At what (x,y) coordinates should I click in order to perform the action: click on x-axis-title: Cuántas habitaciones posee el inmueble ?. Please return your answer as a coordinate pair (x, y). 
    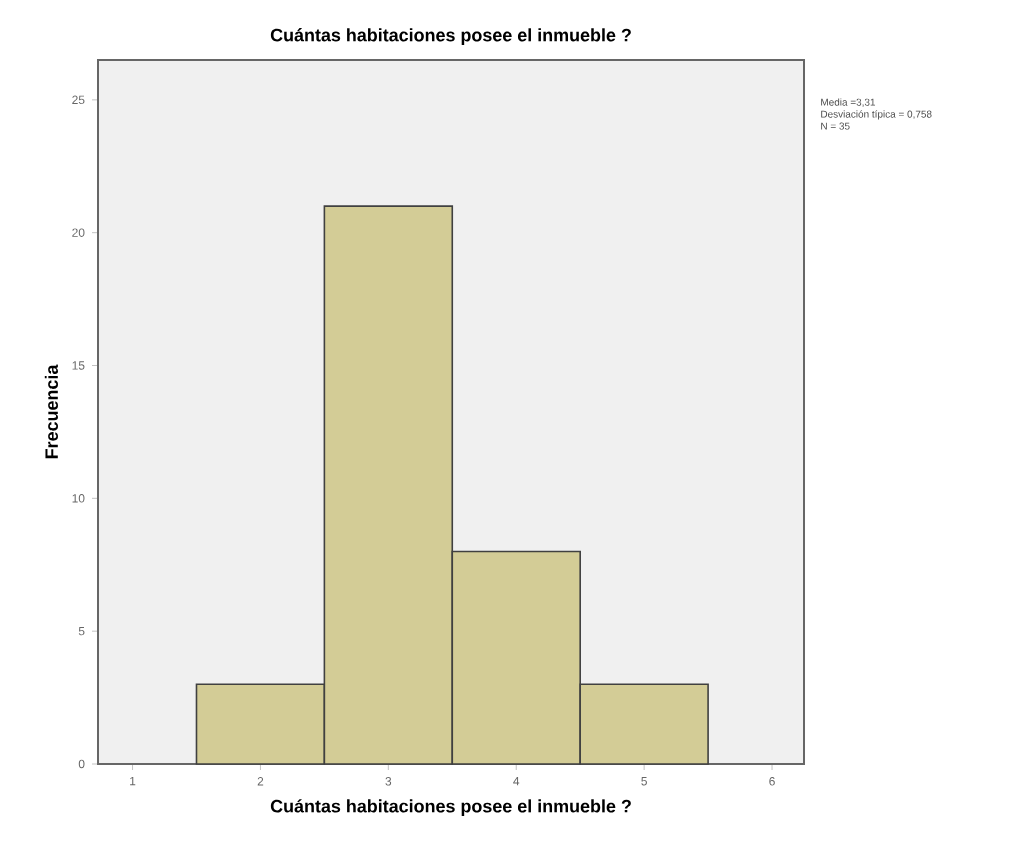
    Looking at the image, I should click on (450, 808).